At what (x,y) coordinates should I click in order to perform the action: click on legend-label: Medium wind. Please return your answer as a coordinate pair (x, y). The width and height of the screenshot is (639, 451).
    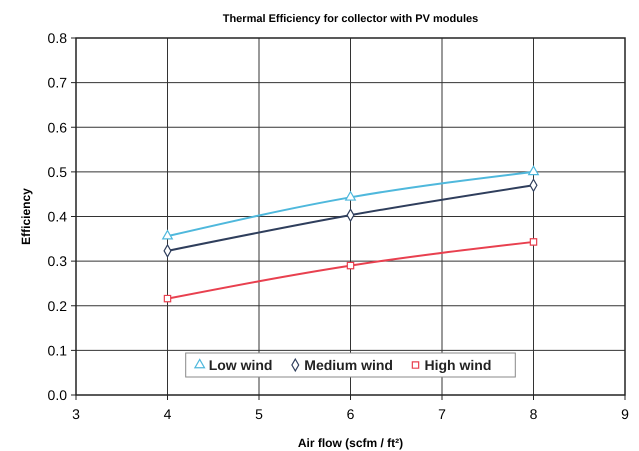
    Looking at the image, I should click on (348, 365).